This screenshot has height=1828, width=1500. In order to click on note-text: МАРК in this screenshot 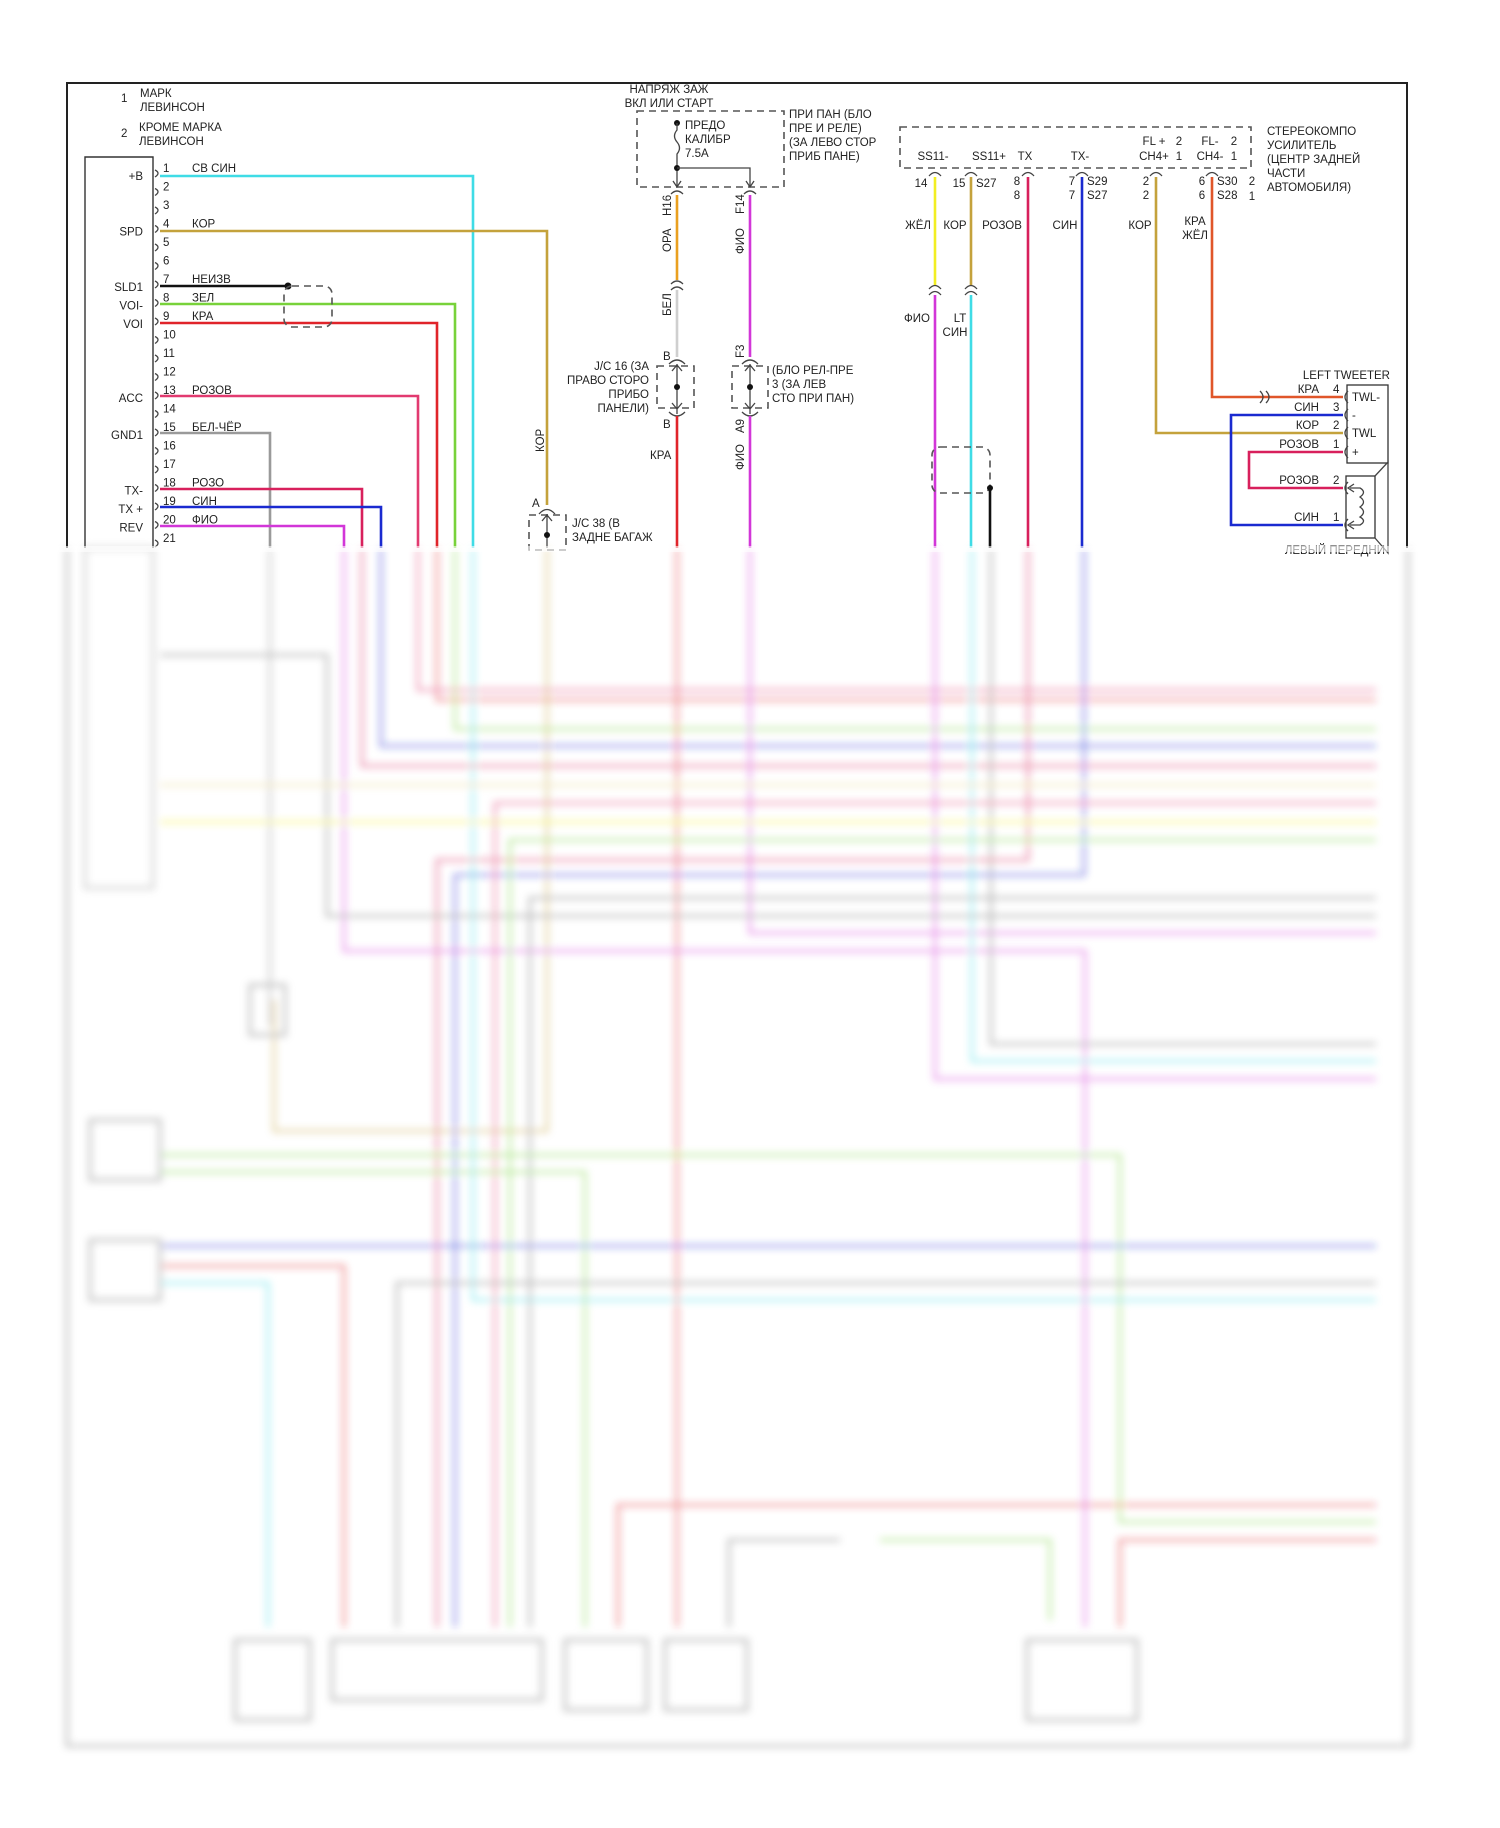, I will do `click(156, 94)`.